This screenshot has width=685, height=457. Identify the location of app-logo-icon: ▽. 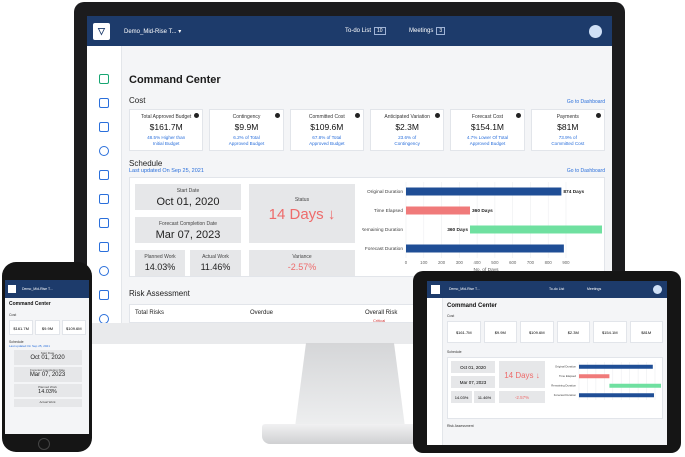
(101, 31).